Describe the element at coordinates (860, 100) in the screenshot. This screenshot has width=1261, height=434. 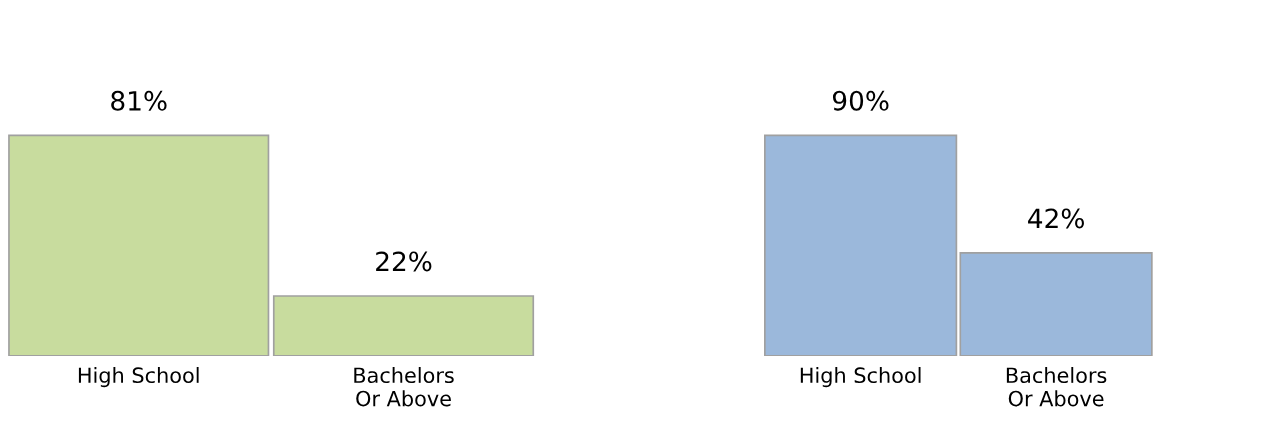
I see `data-label: 90%` at that location.